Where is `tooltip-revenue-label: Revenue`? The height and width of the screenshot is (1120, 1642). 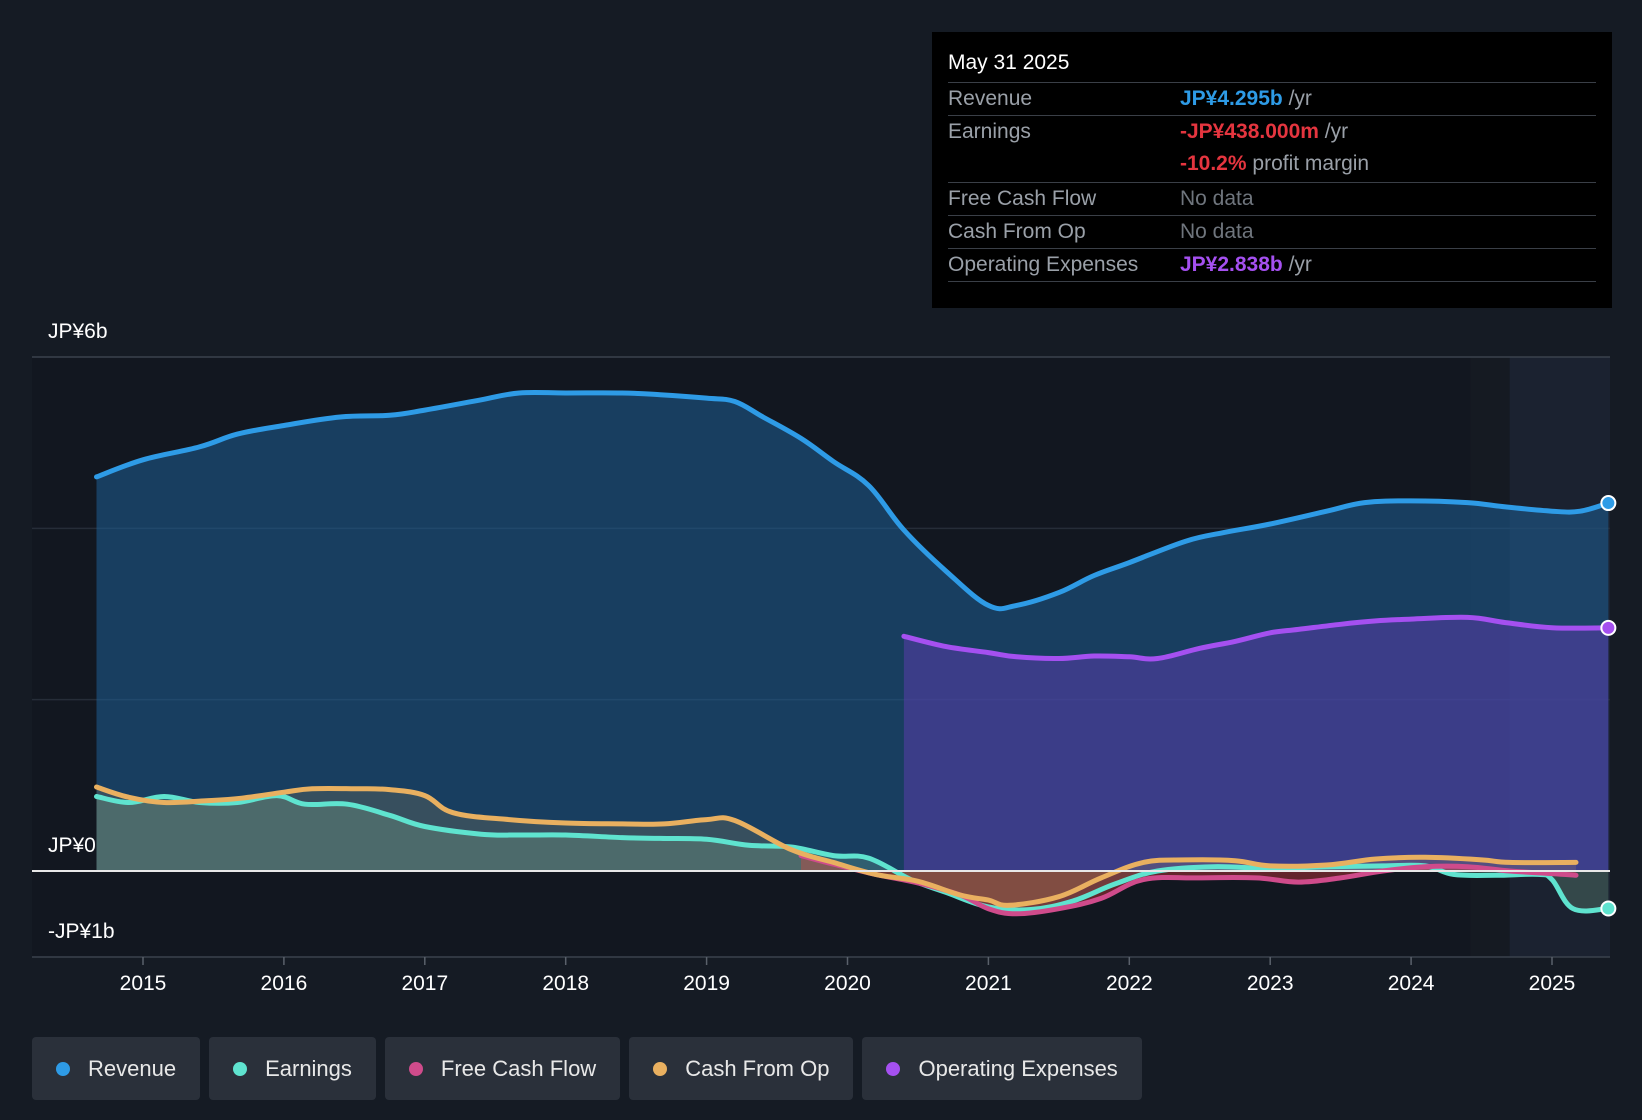
tooltip-revenue-label: Revenue is located at coordinates (990, 98).